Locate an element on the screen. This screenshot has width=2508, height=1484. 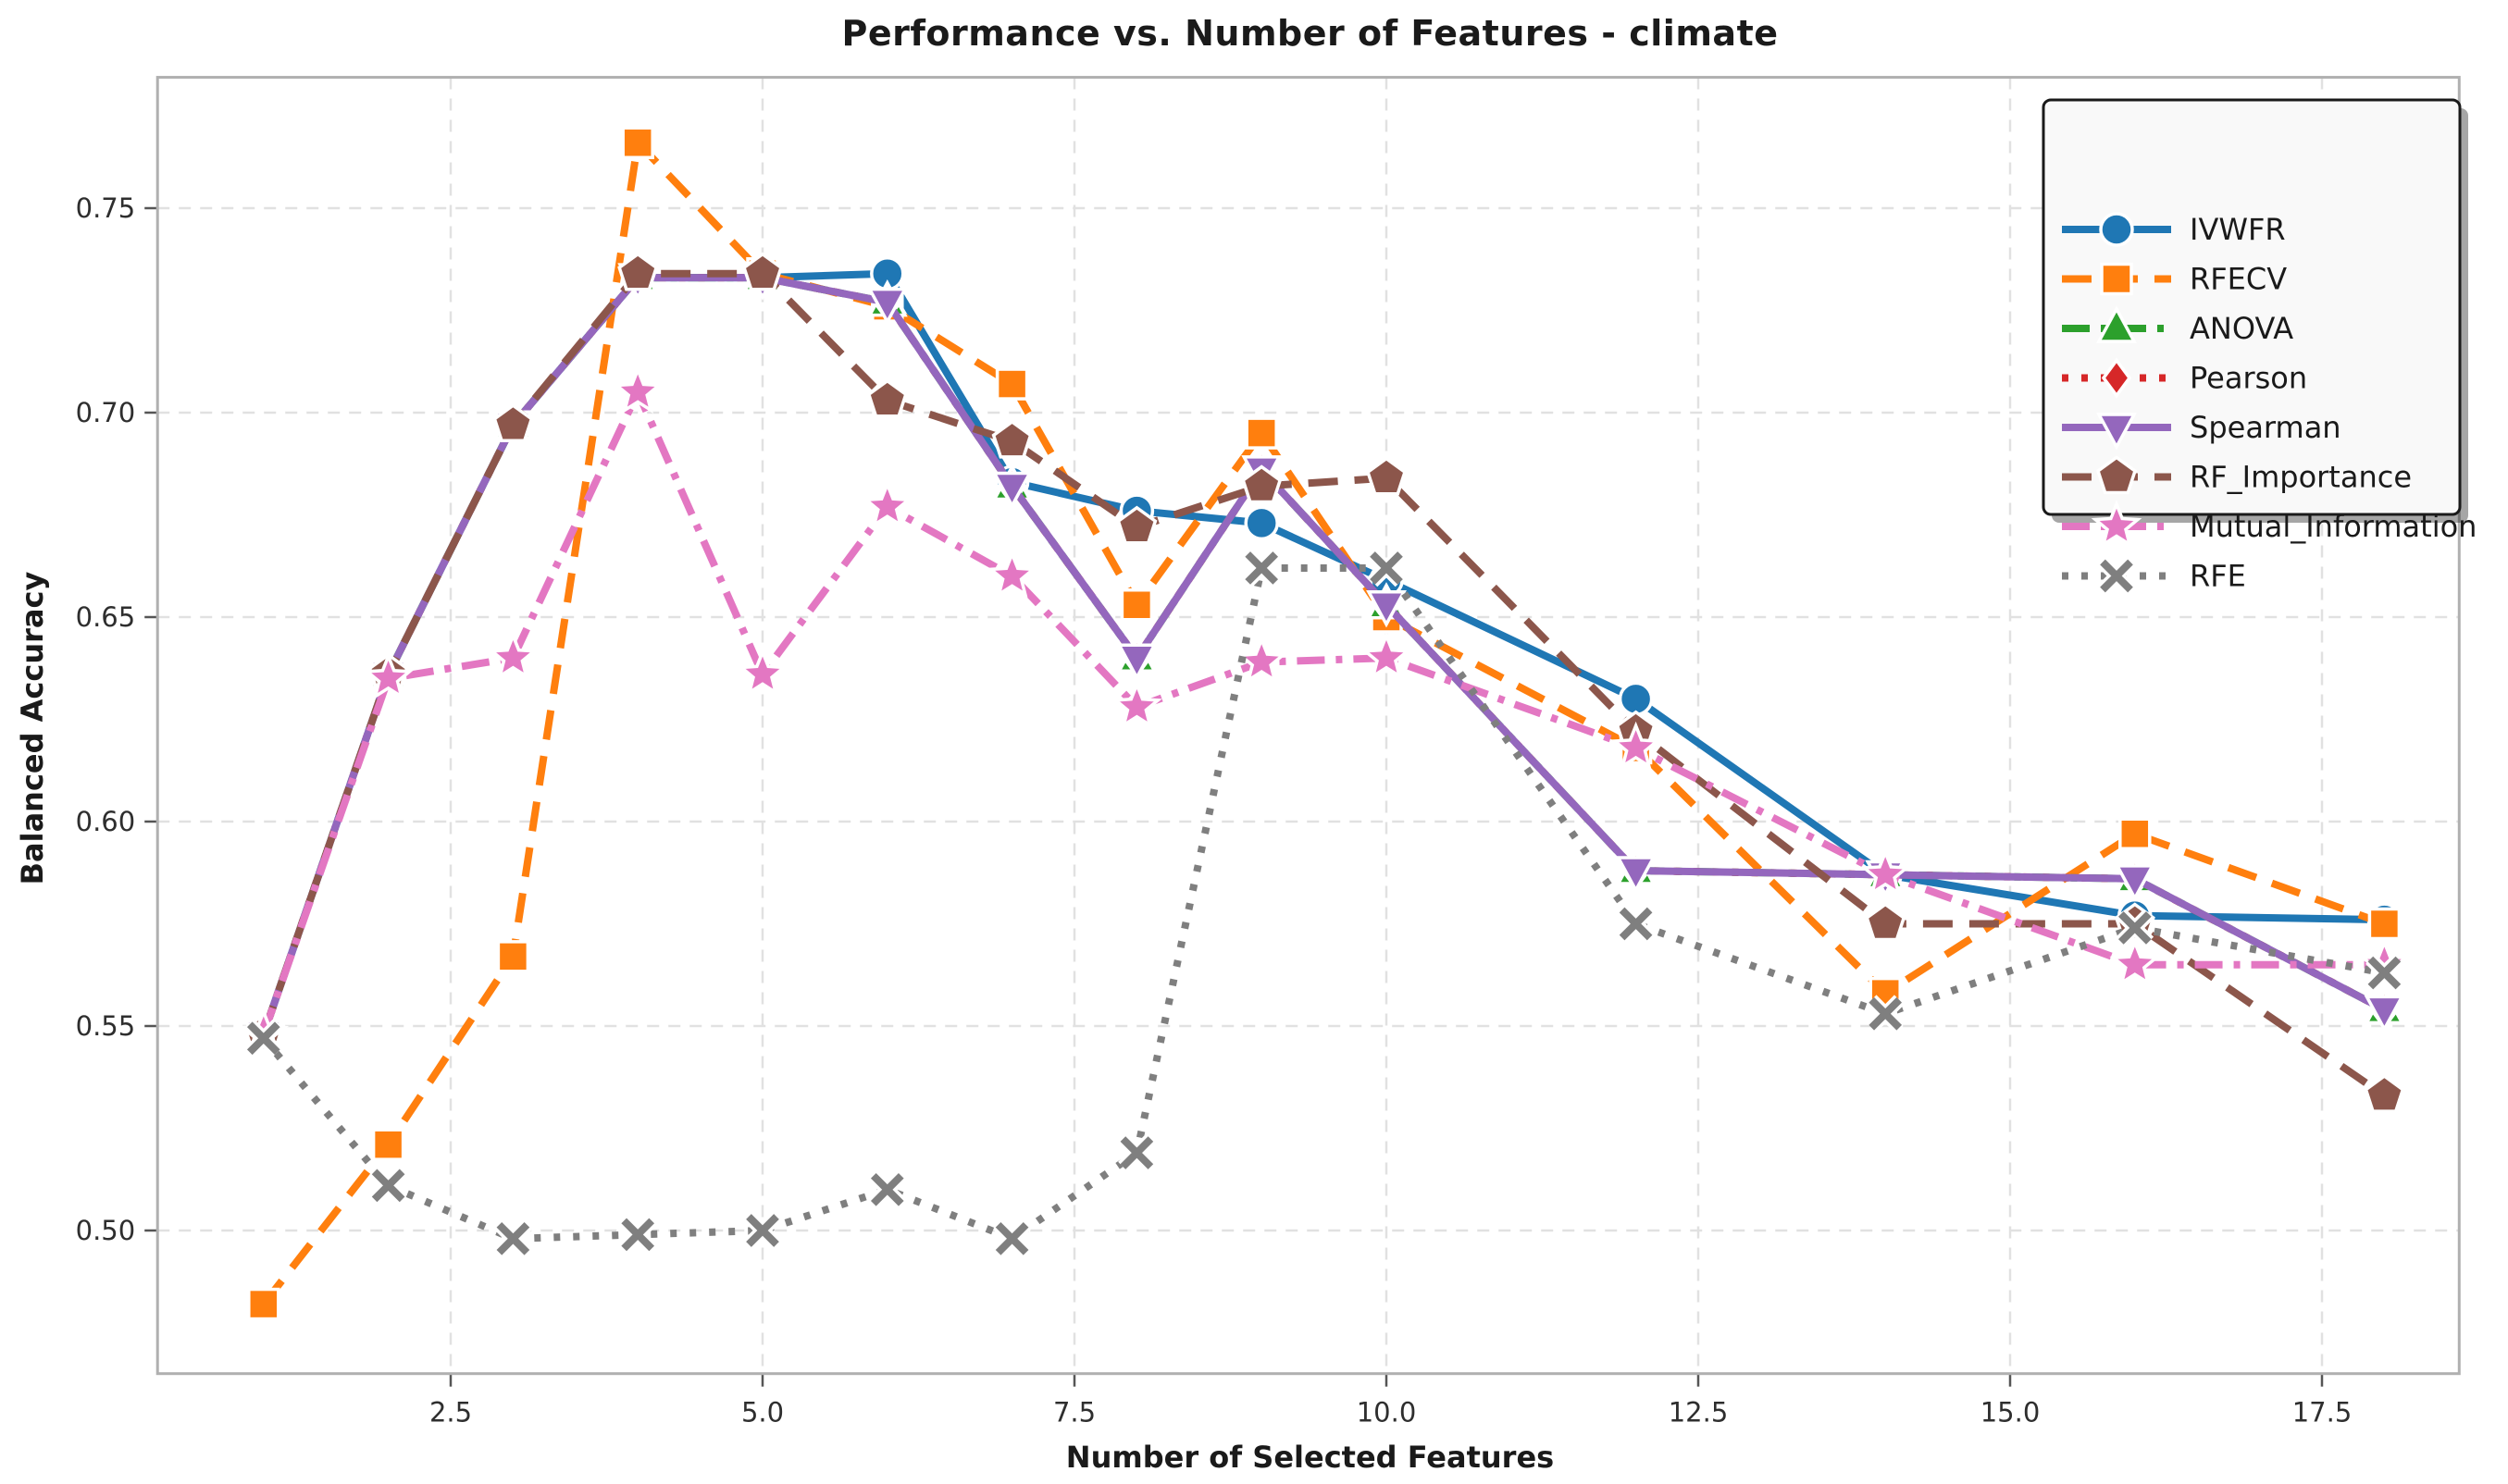
legend-label: Spearman is located at coordinates (2266, 427).